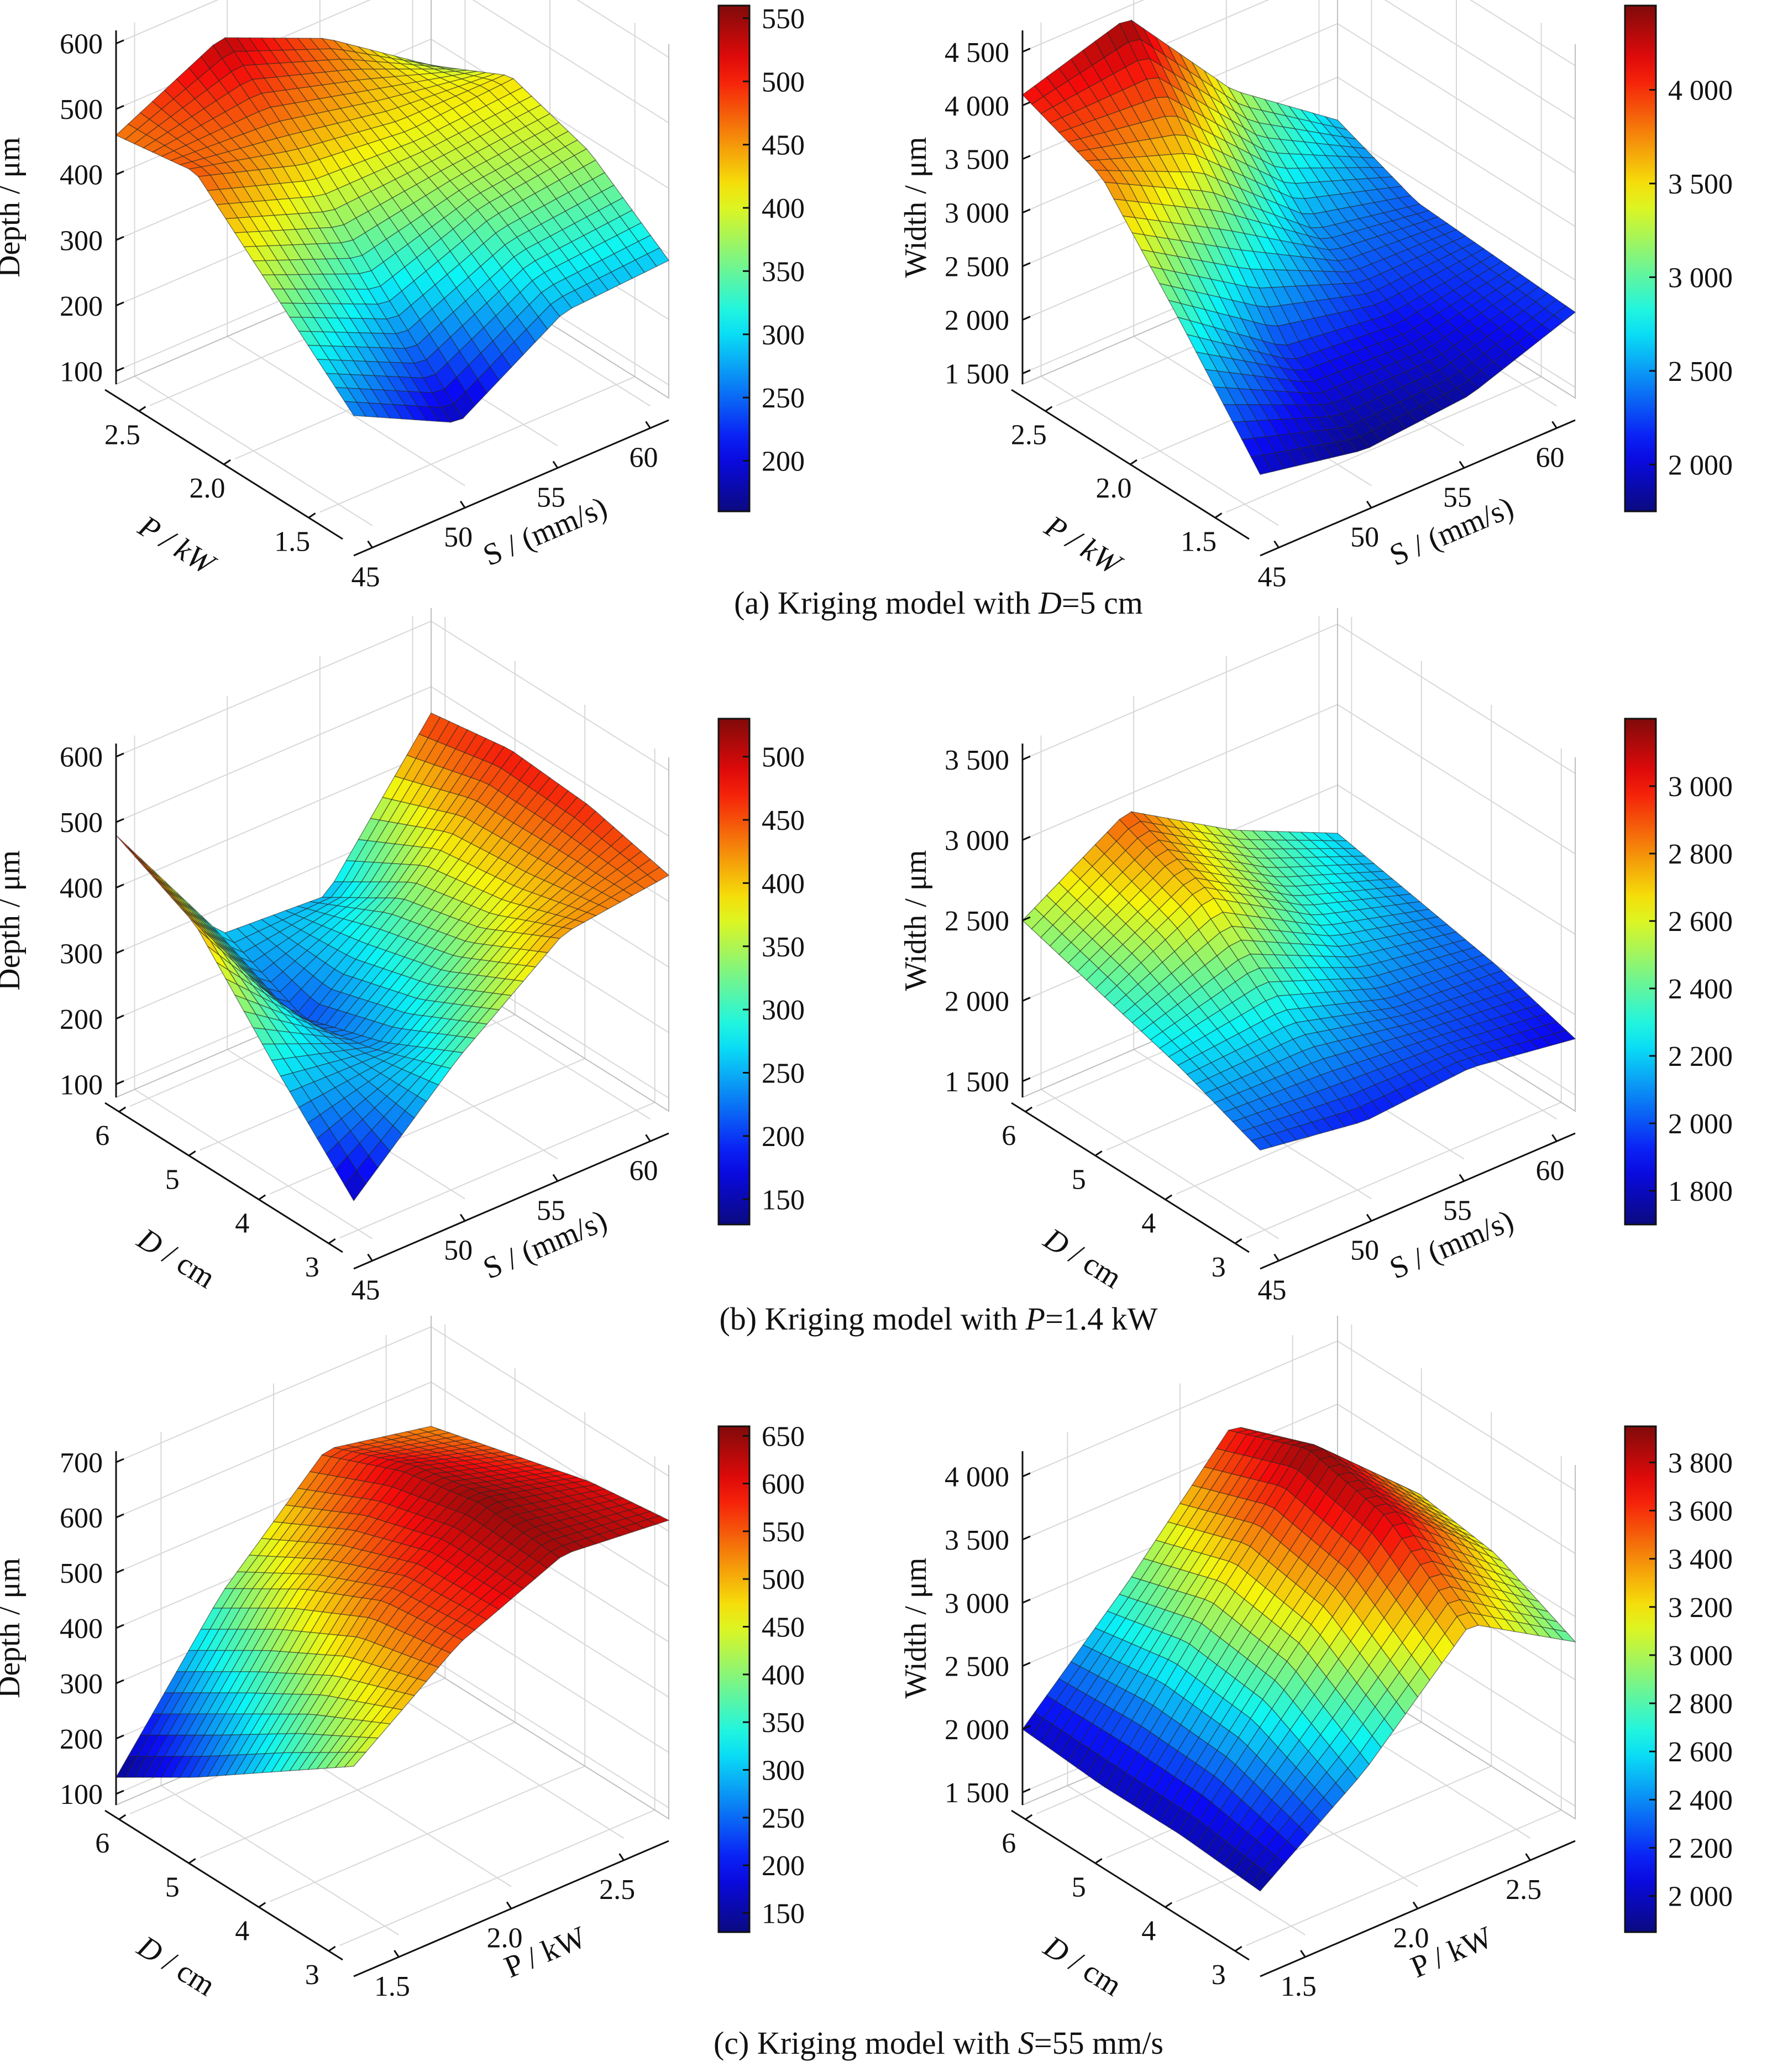  I want to click on colorbar, so click(734, 258).